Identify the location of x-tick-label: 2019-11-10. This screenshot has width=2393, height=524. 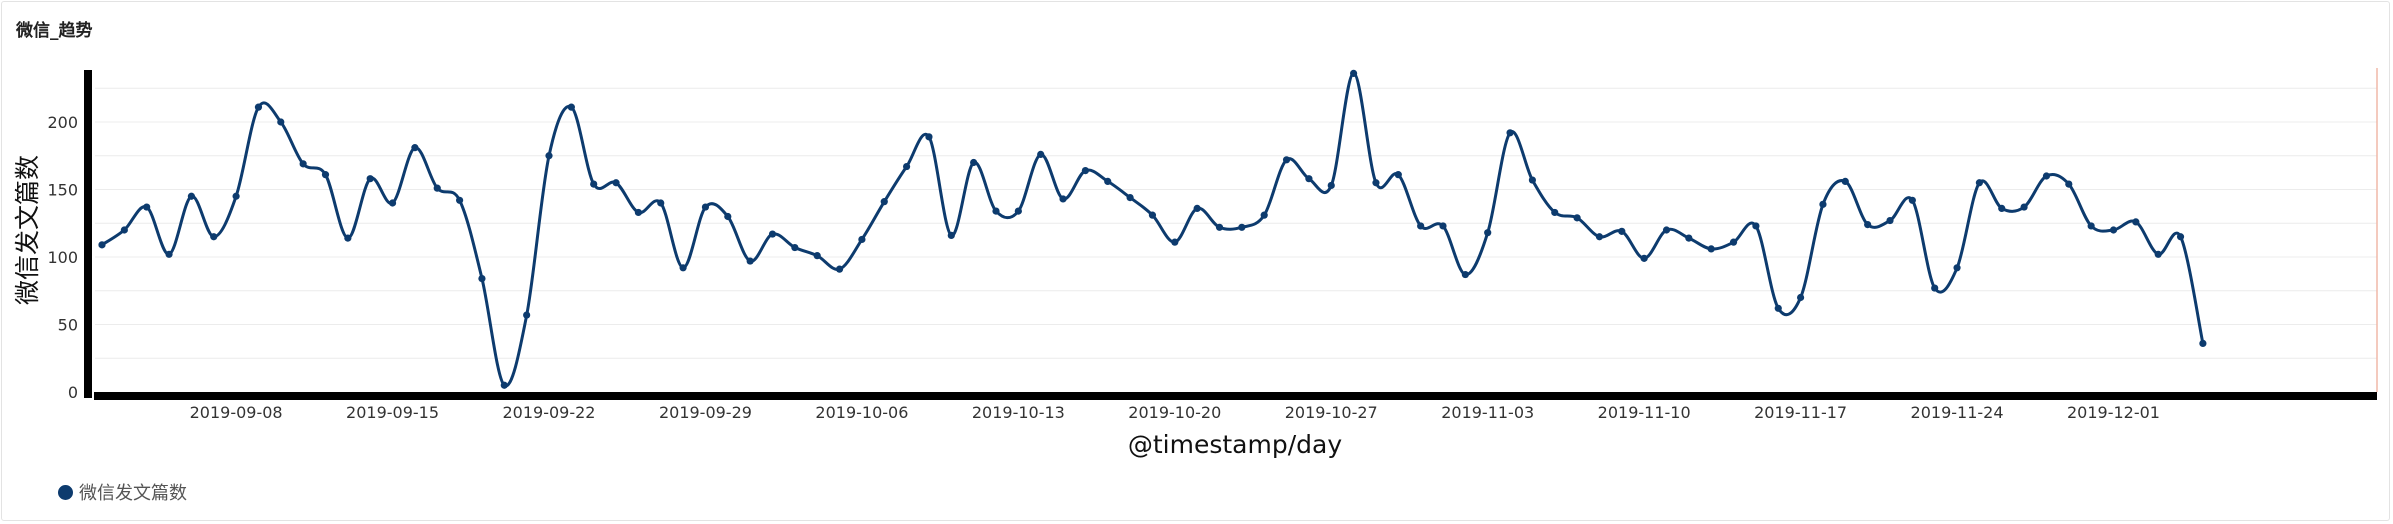
(1644, 412).